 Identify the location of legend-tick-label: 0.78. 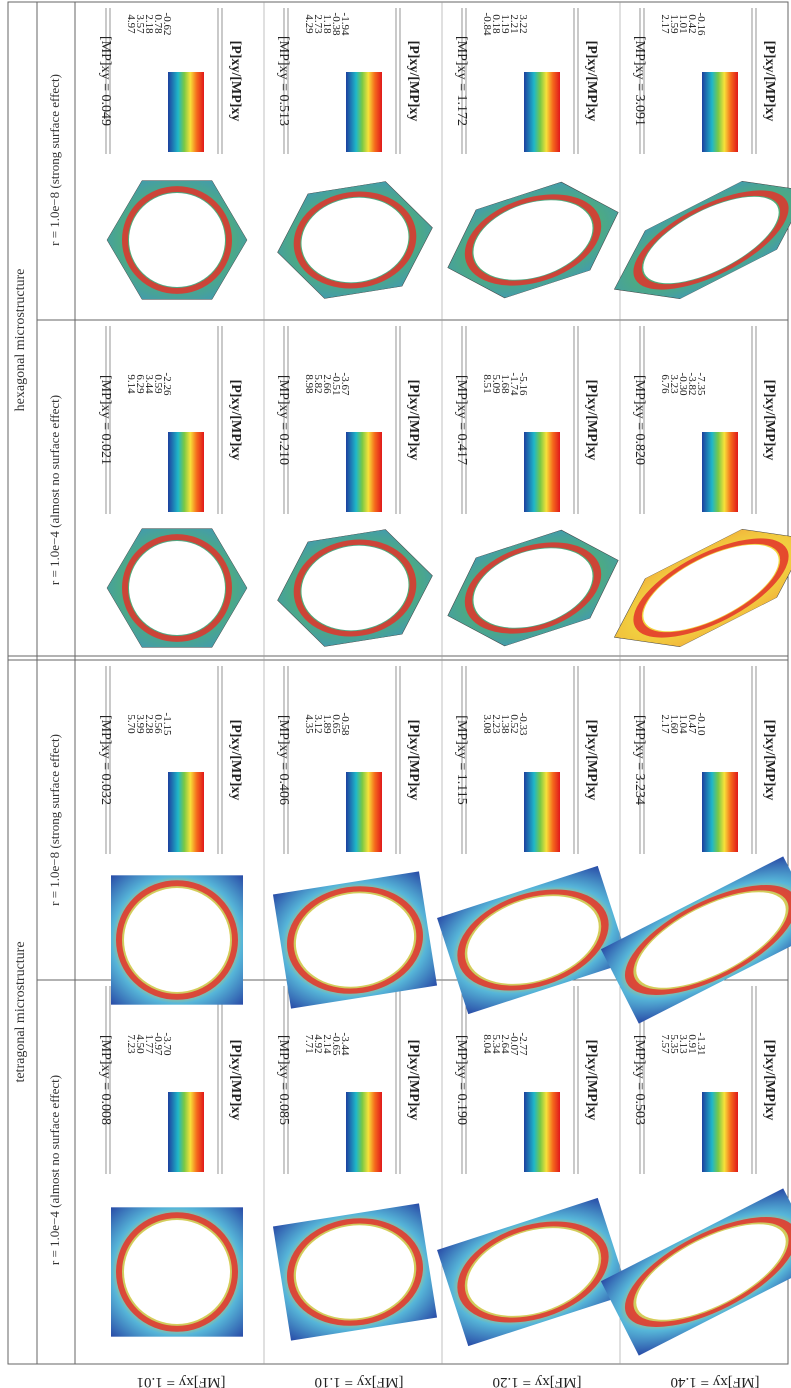
(158, 24).